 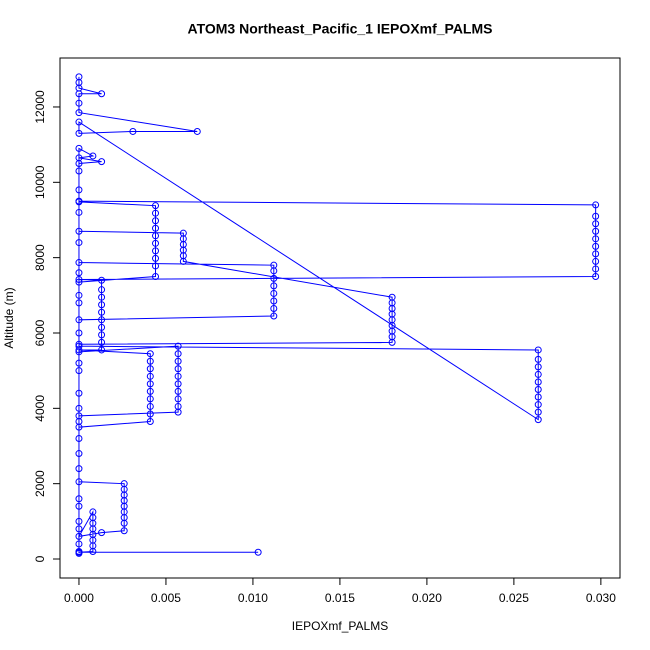 I want to click on x-tick-label: 0.005, so click(x=166, y=598).